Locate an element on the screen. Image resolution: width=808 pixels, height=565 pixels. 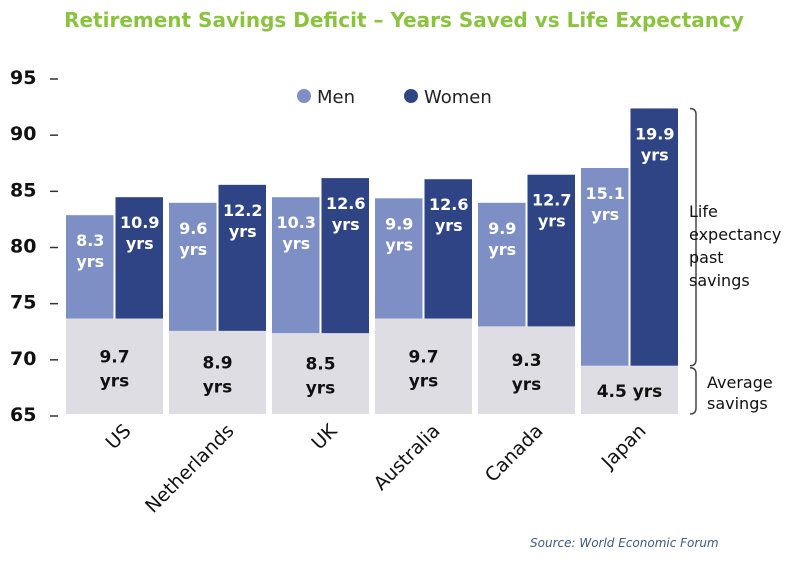
y-tick-label: 95 is located at coordinates (23, 78).